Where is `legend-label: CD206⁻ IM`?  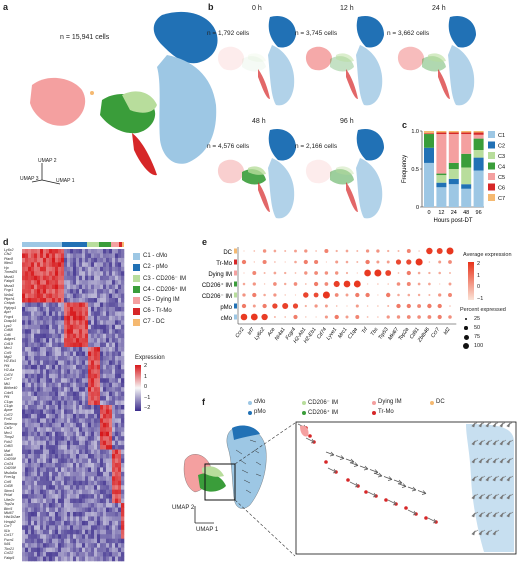 legend-label: CD206⁻ IM is located at coordinates (323, 403).